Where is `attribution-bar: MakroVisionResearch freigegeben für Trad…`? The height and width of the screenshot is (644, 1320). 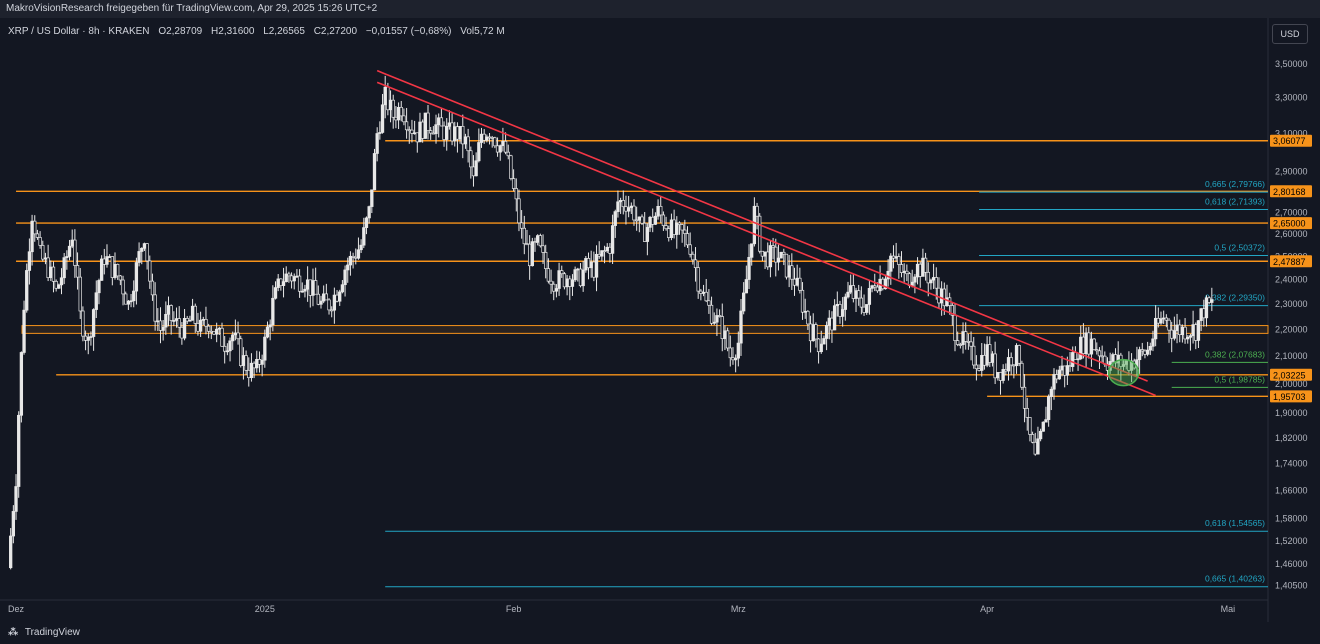 attribution-bar: MakroVisionResearch freigegeben für Trad… is located at coordinates (660, 9).